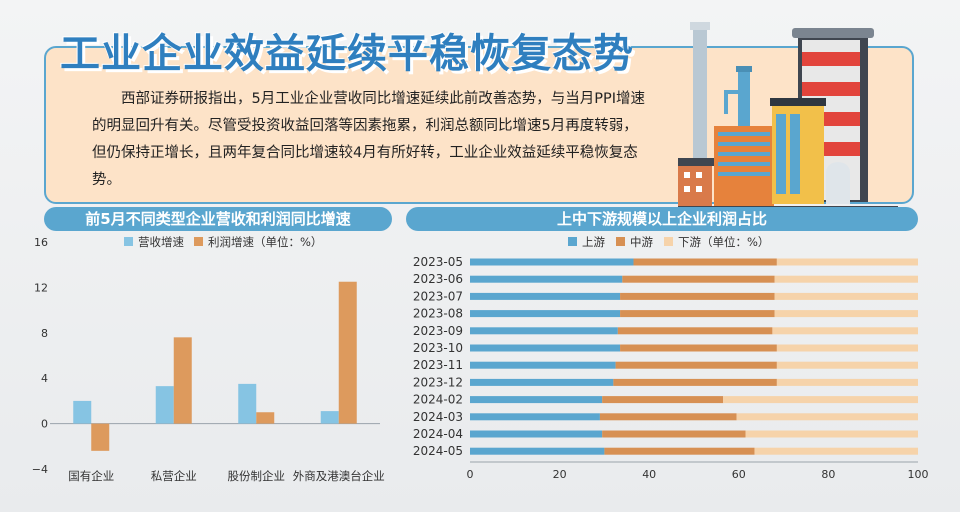 The image size is (960, 512). Describe the element at coordinates (438, 331) in the screenshot. I see `row-label: 2023-09` at that location.